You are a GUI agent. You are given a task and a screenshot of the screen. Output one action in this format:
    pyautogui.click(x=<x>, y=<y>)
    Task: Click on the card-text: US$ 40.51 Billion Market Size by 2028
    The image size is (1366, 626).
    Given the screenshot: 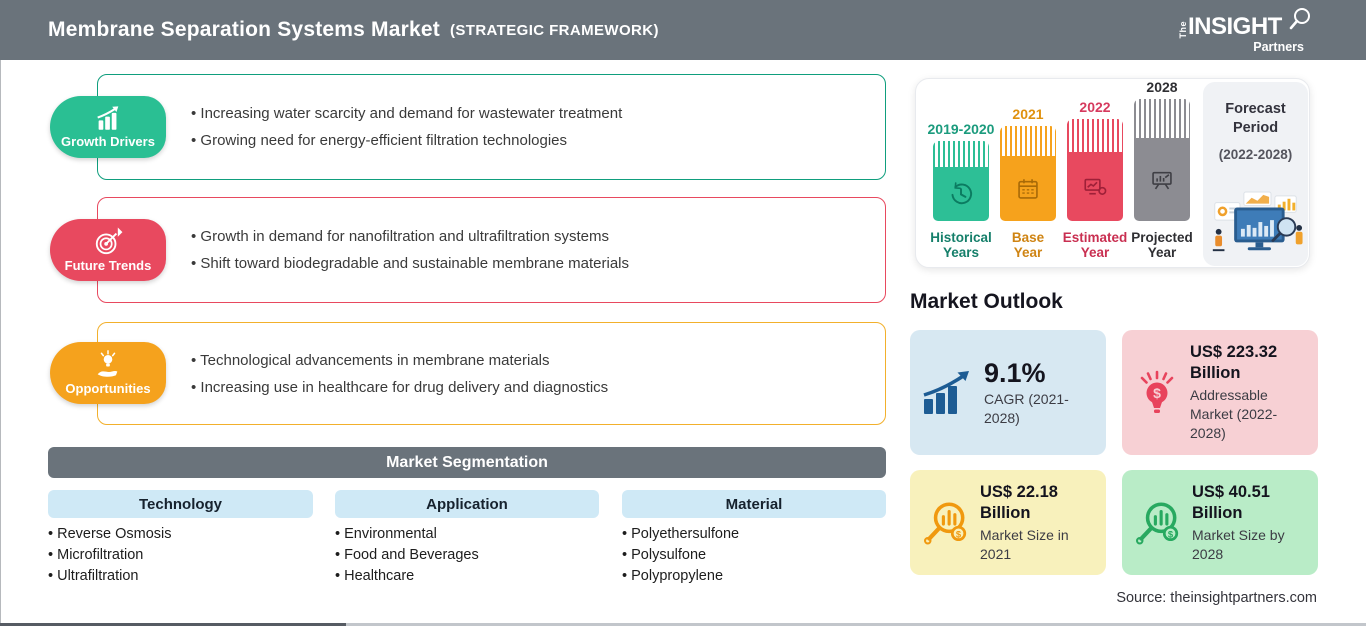 What is the action you would take?
    pyautogui.click(x=1249, y=523)
    